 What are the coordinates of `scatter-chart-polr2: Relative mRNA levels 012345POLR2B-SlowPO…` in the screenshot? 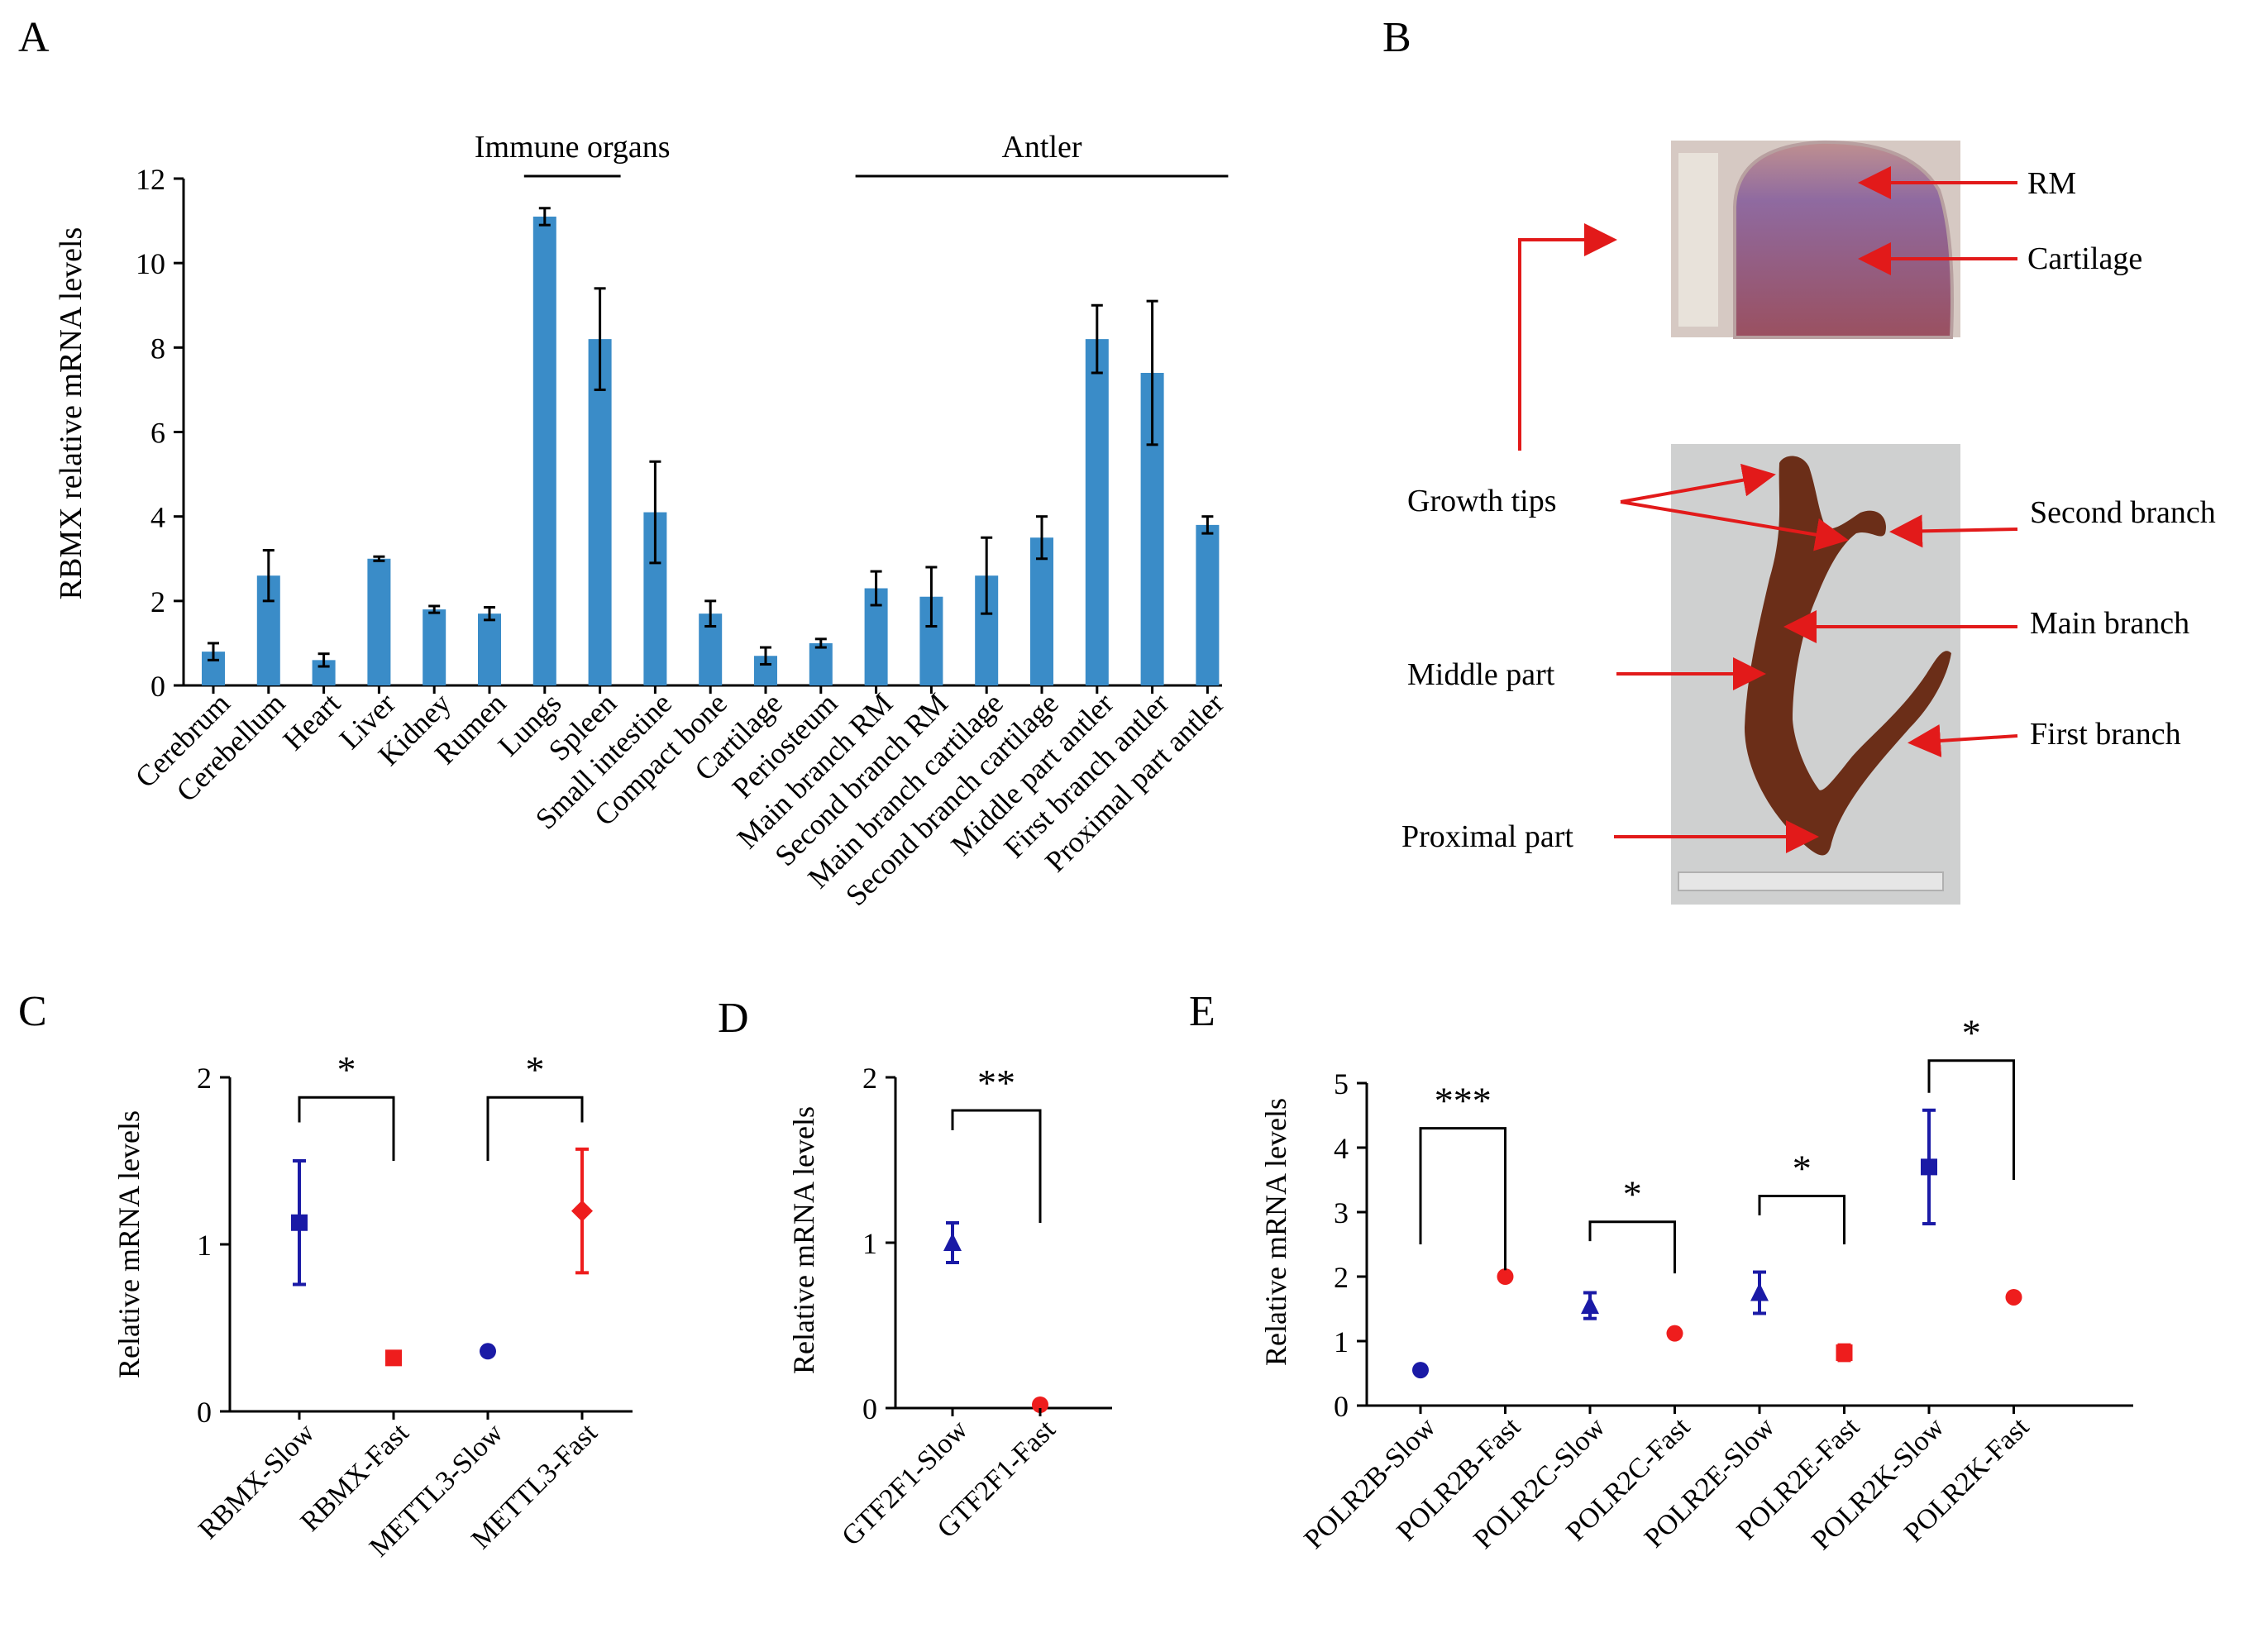 It's located at (1696, 1284).